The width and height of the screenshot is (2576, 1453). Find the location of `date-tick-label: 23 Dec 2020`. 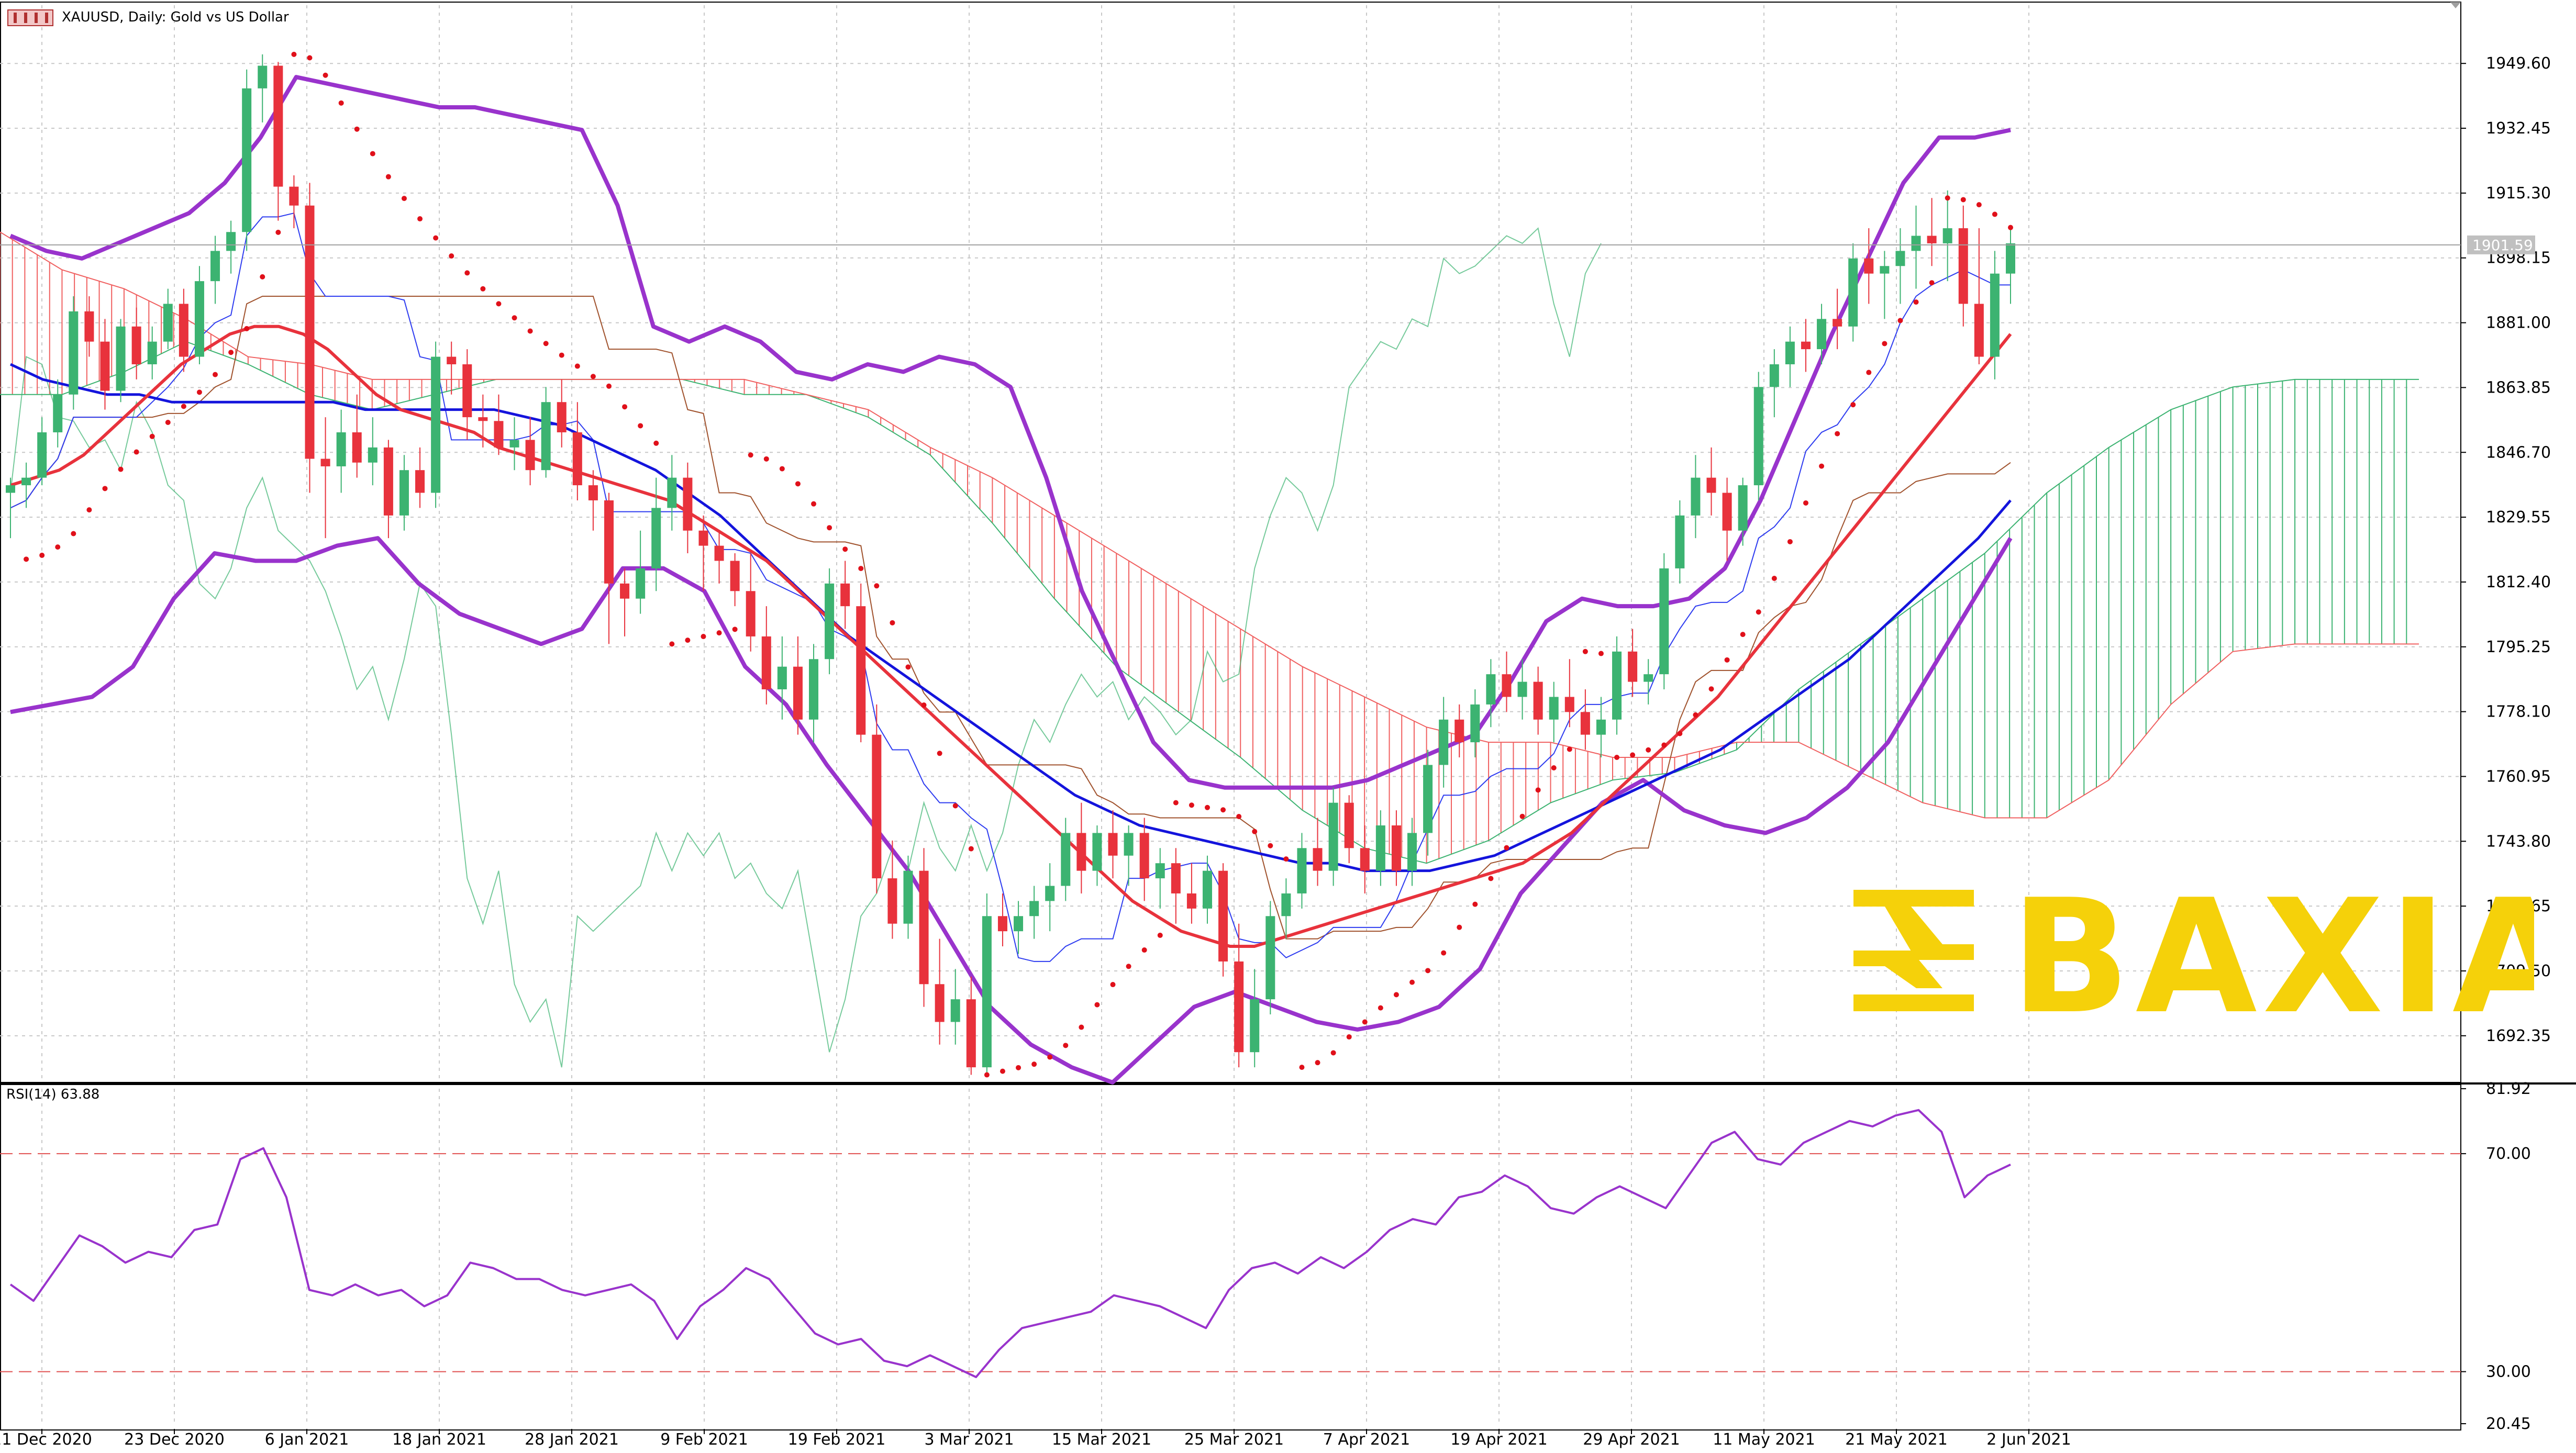

date-tick-label: 23 Dec 2020 is located at coordinates (174, 1439).